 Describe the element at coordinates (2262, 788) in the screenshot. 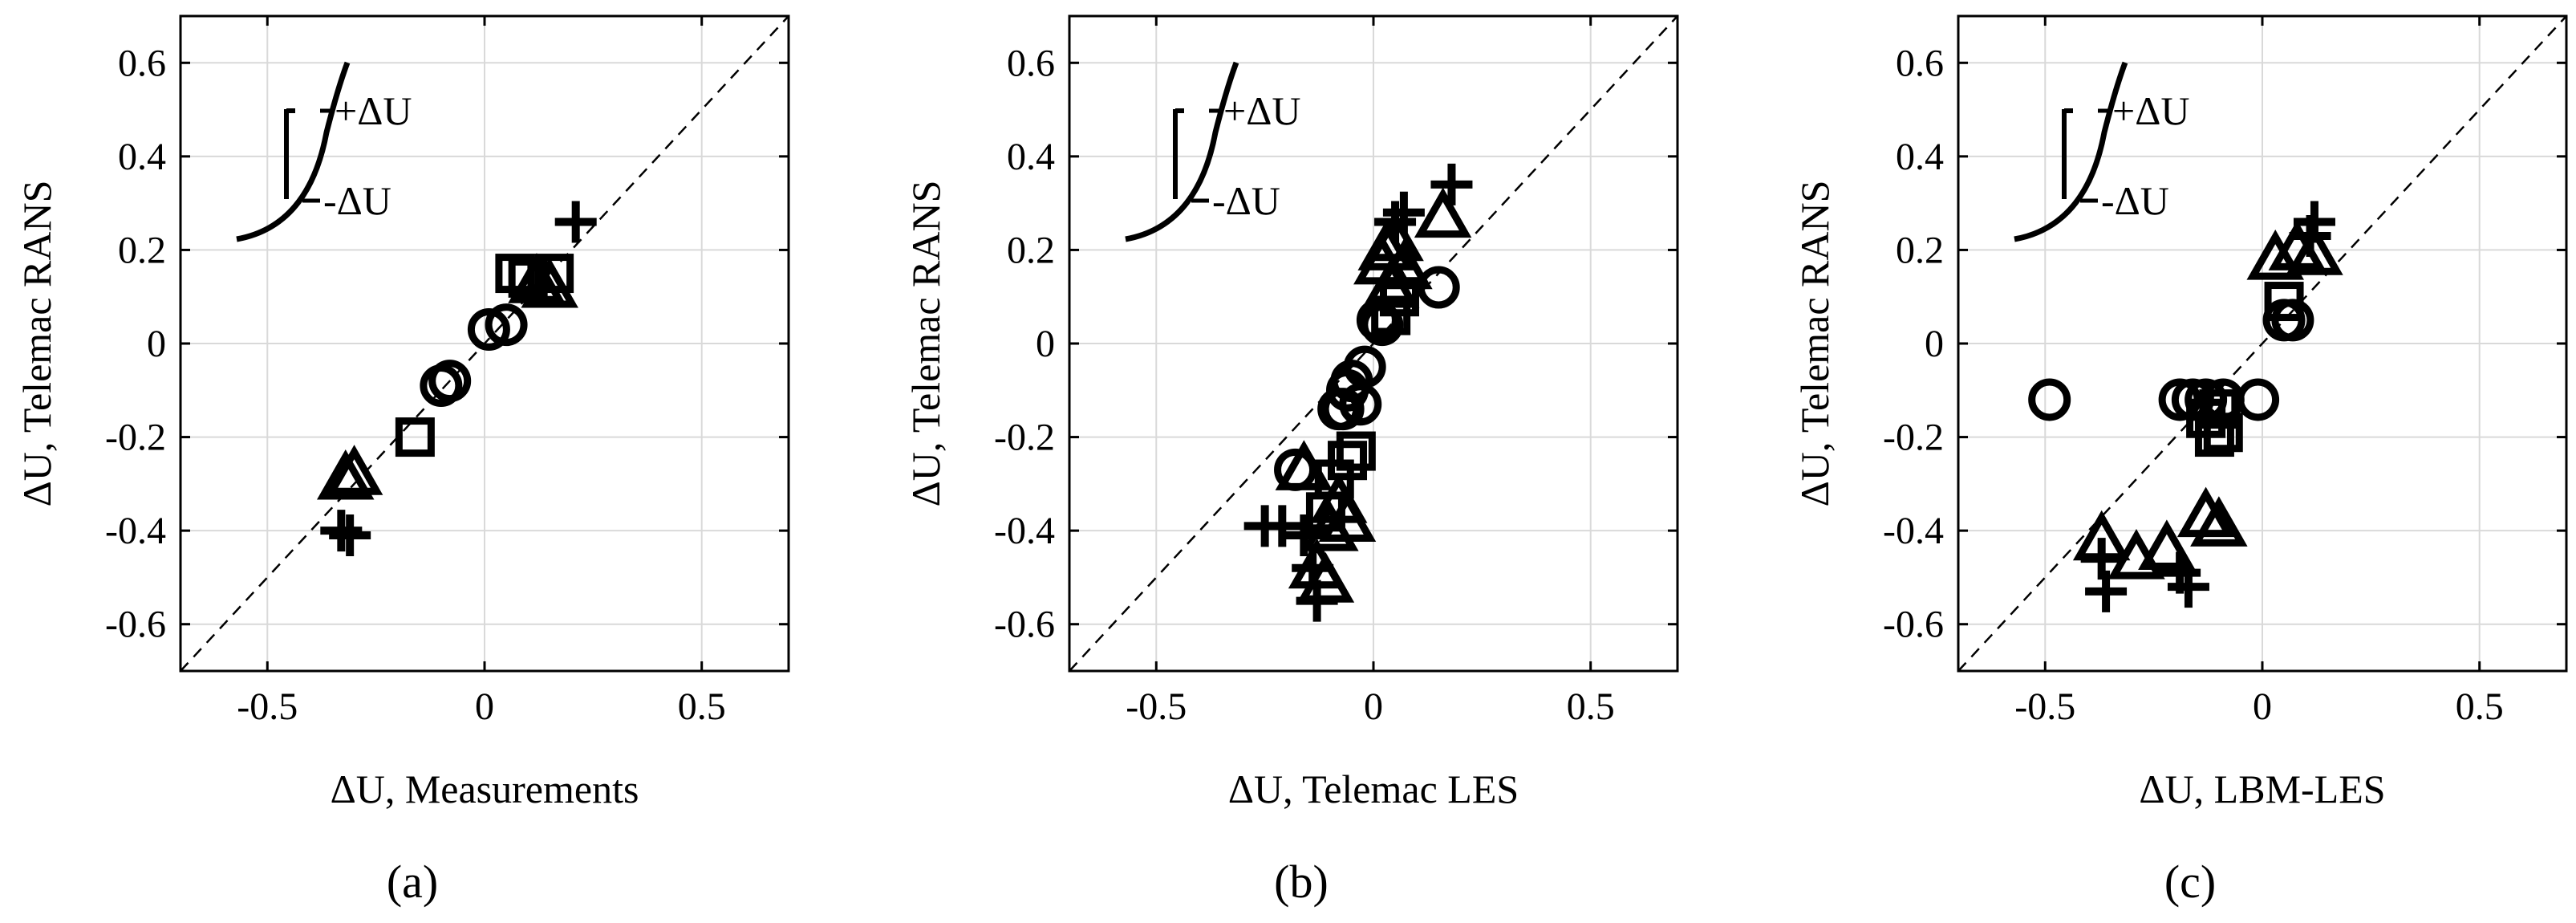

I see `x-axis-label: ΔU, LBM-LES` at that location.